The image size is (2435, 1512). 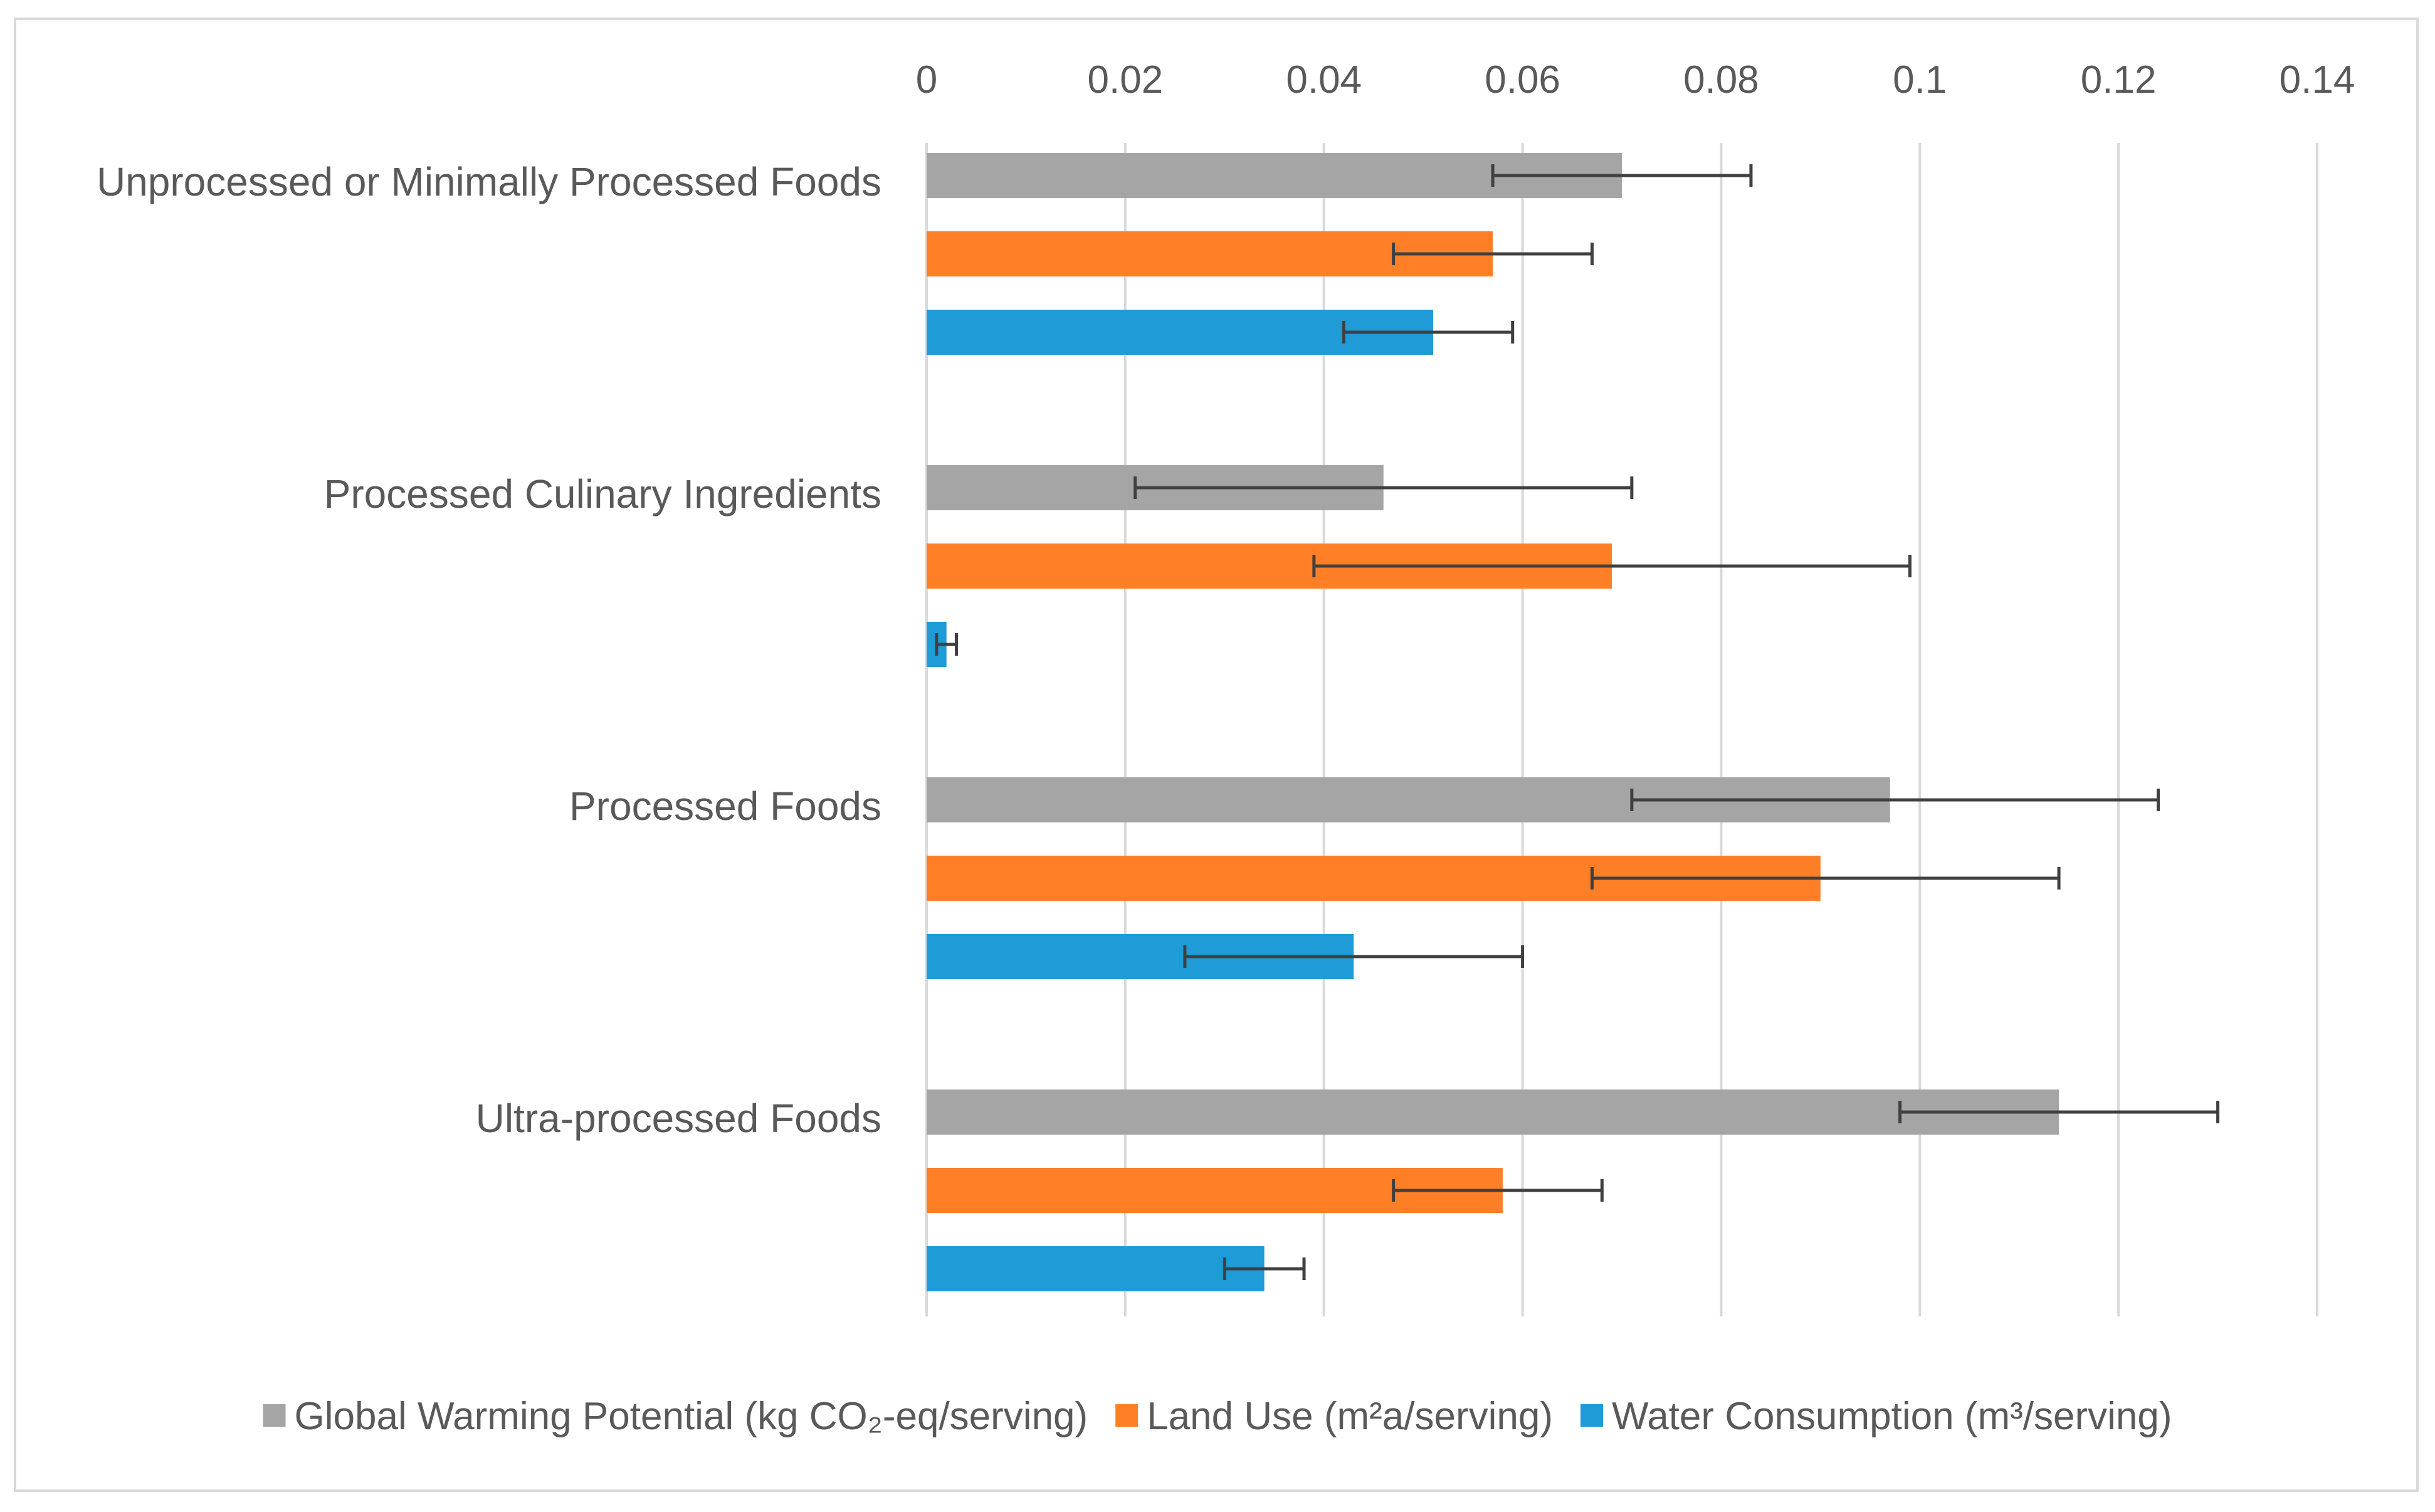 What do you see at coordinates (1920, 80) in the screenshot?
I see `x-tick-label: 0.1` at bounding box center [1920, 80].